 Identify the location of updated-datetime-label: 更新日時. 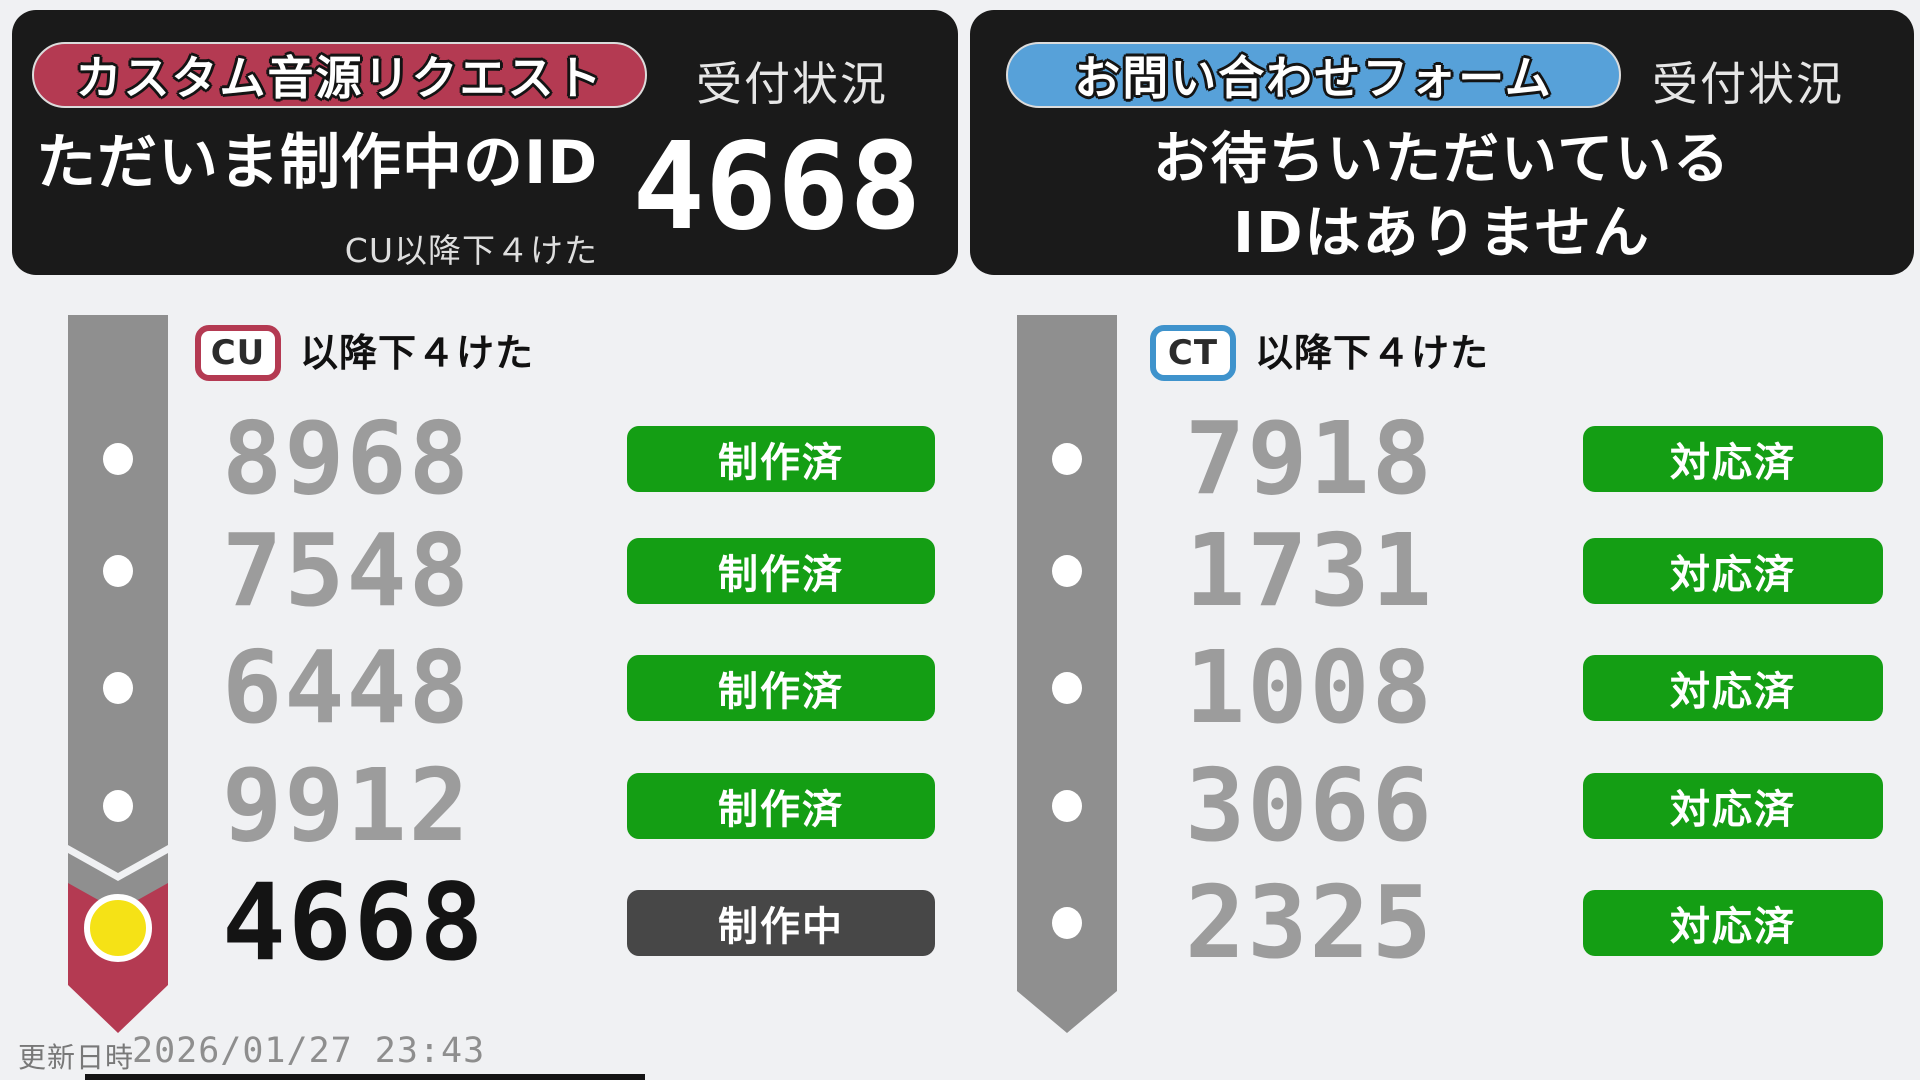
(76, 1057).